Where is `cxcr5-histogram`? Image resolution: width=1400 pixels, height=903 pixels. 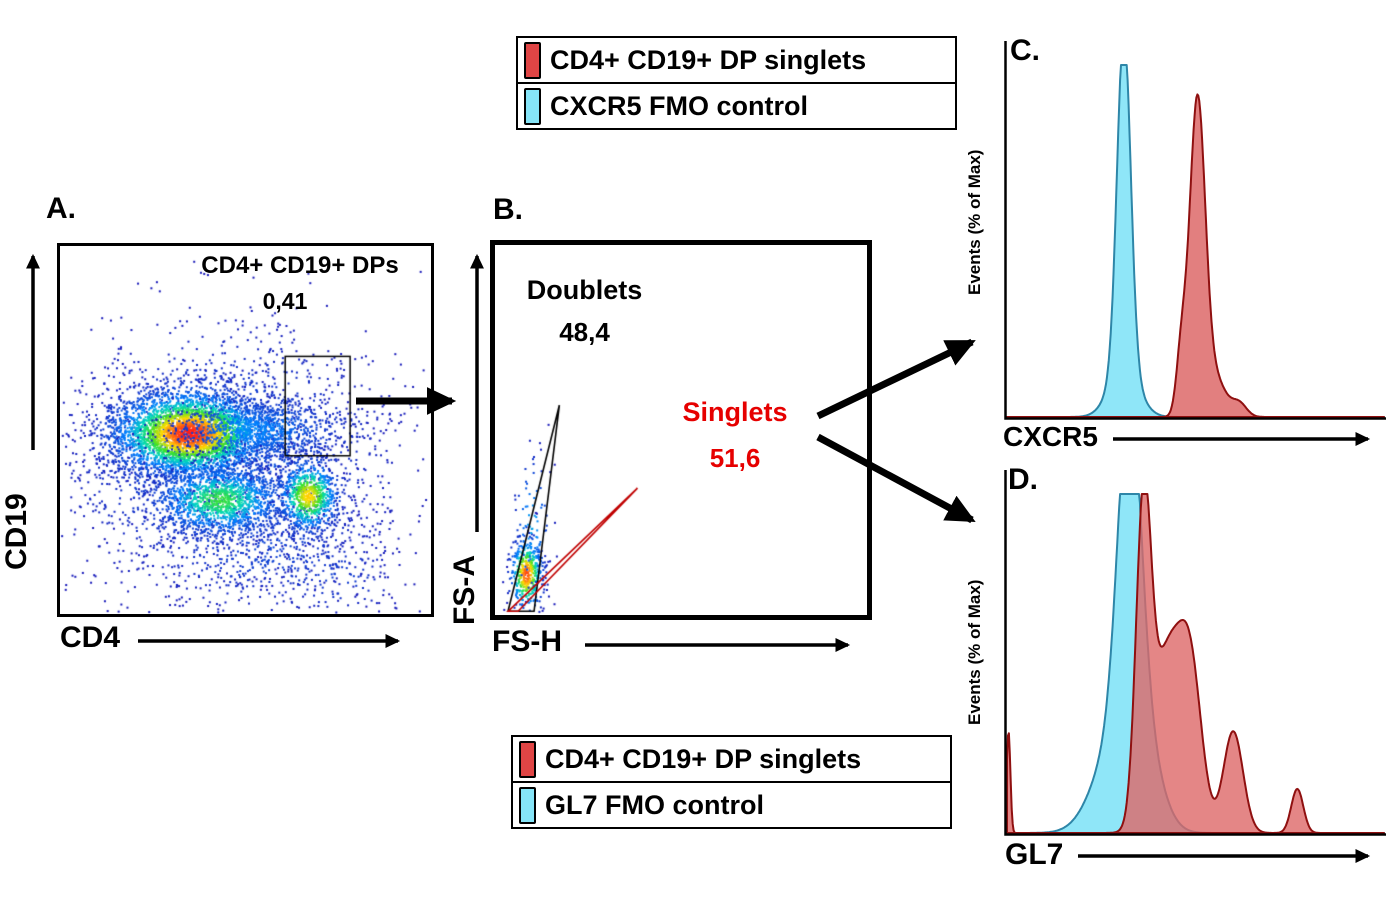
cxcr5-histogram is located at coordinates (1195, 230).